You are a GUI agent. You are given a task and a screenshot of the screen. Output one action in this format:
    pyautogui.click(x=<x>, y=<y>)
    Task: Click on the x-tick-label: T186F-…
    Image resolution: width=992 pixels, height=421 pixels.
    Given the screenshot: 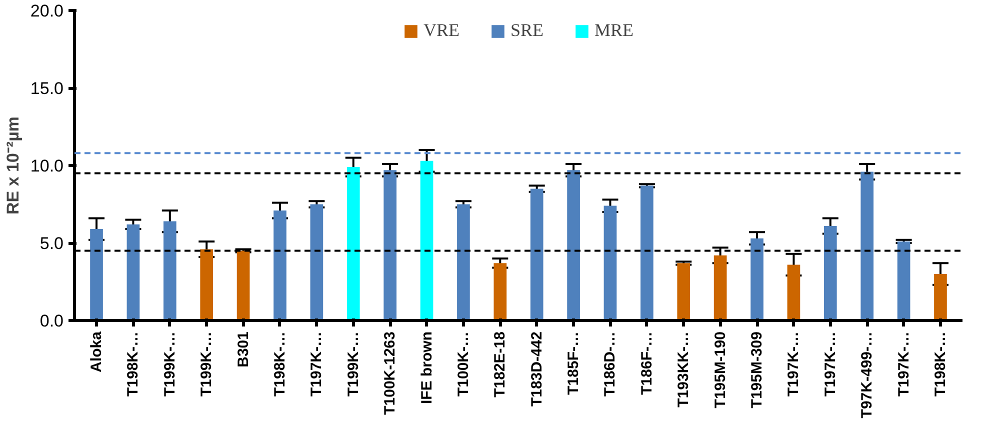 What is the action you would take?
    pyautogui.click(x=647, y=363)
    